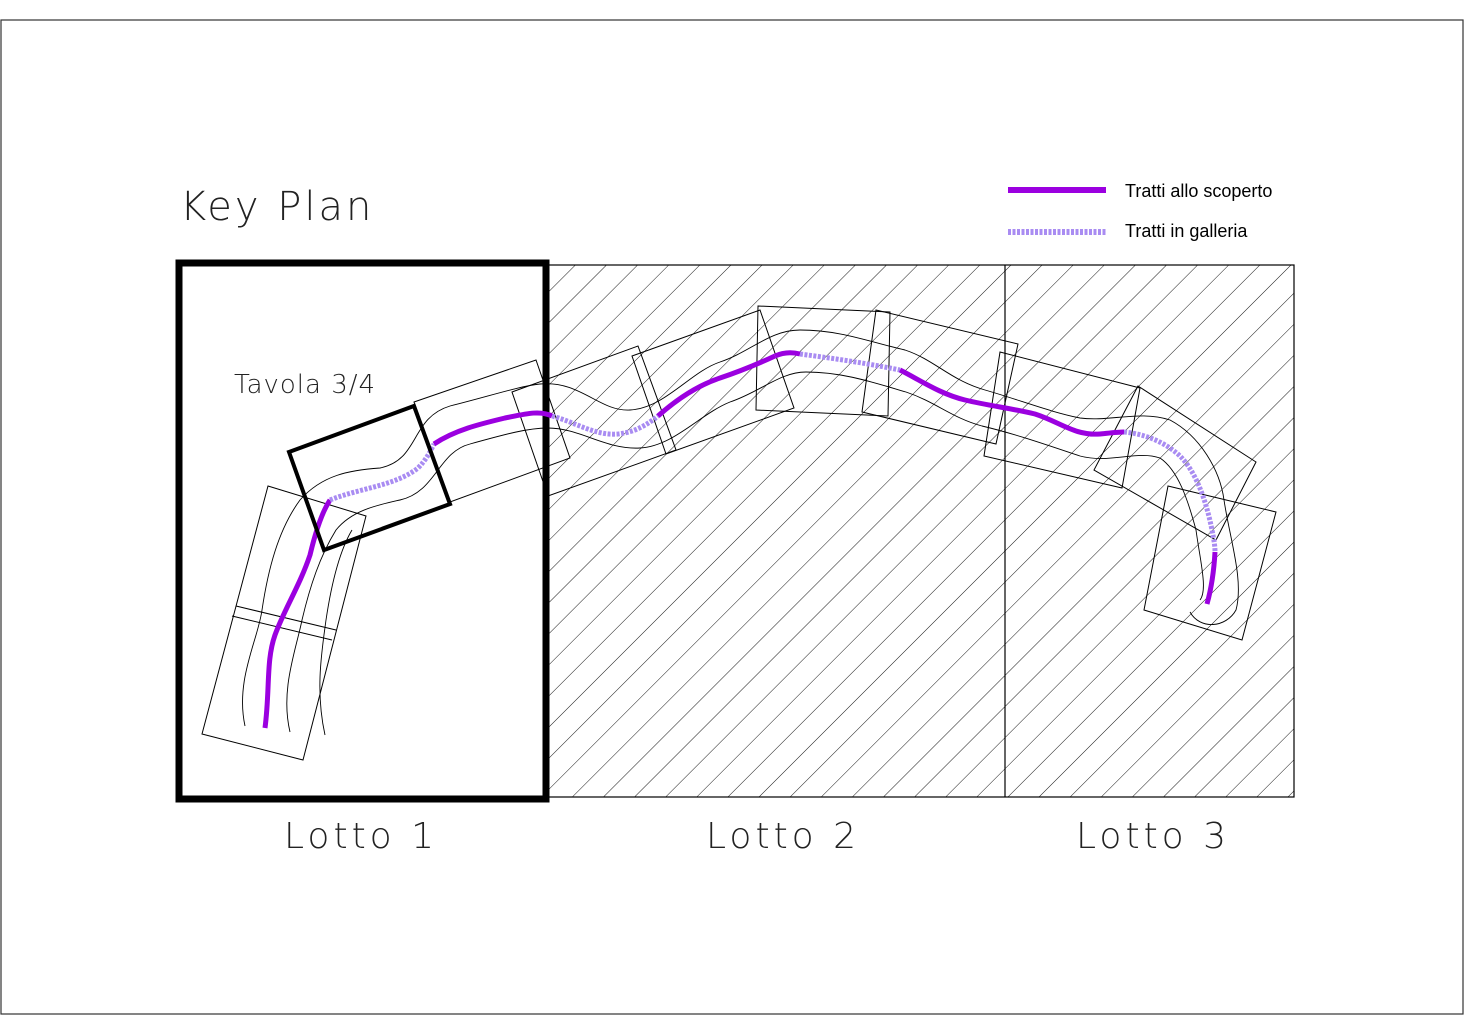 This screenshot has width=1464, height=1034. What do you see at coordinates (1198, 191) in the screenshot?
I see `legend-open-label: Tratti allo scoperto` at bounding box center [1198, 191].